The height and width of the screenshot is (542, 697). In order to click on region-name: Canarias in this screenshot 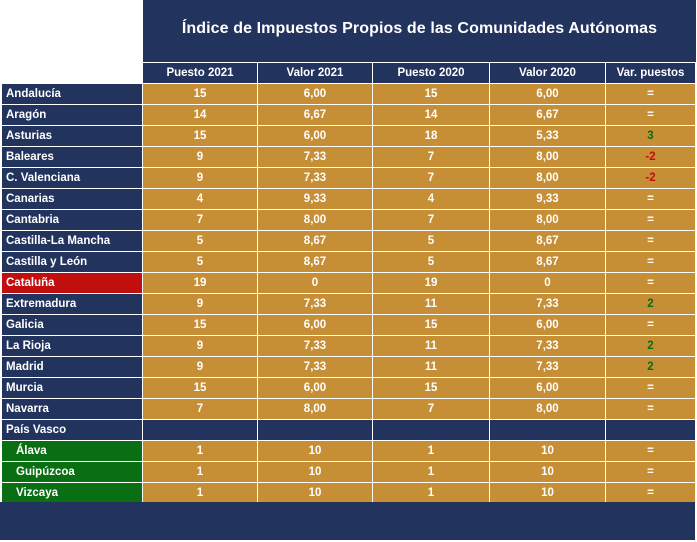, I will do `click(72, 199)`.